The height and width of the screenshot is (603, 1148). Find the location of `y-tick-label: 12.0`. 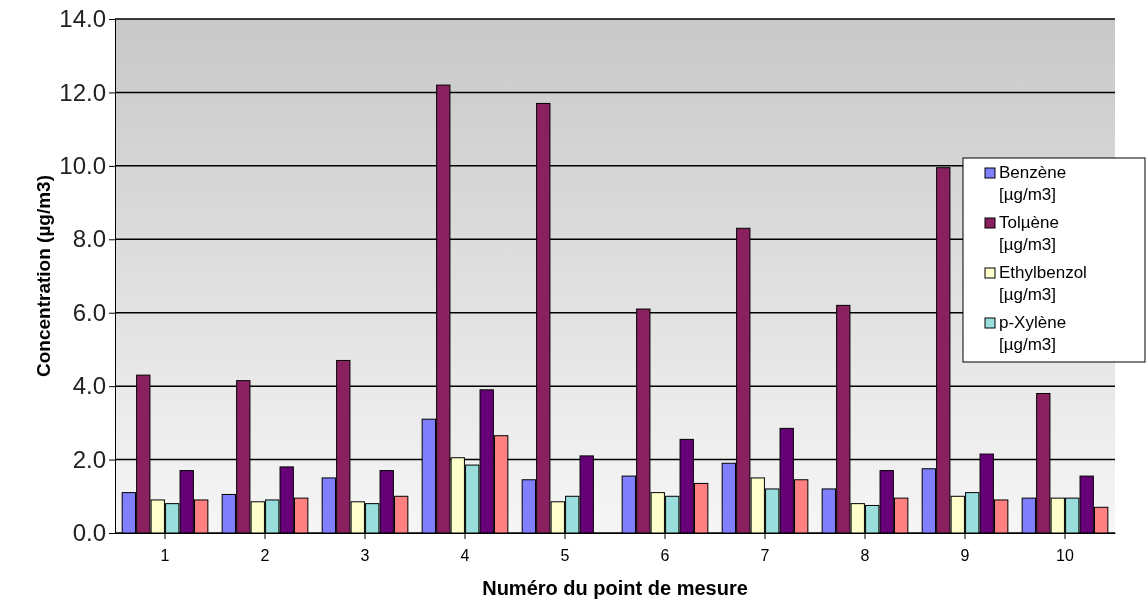

y-tick-label: 12.0 is located at coordinates (82, 92).